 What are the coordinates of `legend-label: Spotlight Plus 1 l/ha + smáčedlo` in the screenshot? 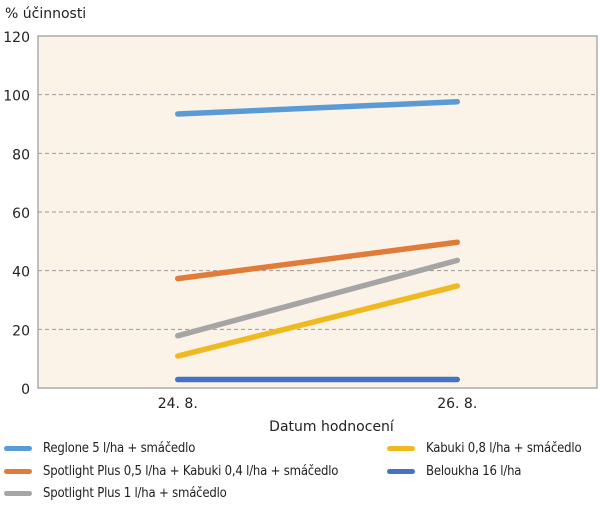 It's located at (135, 493).